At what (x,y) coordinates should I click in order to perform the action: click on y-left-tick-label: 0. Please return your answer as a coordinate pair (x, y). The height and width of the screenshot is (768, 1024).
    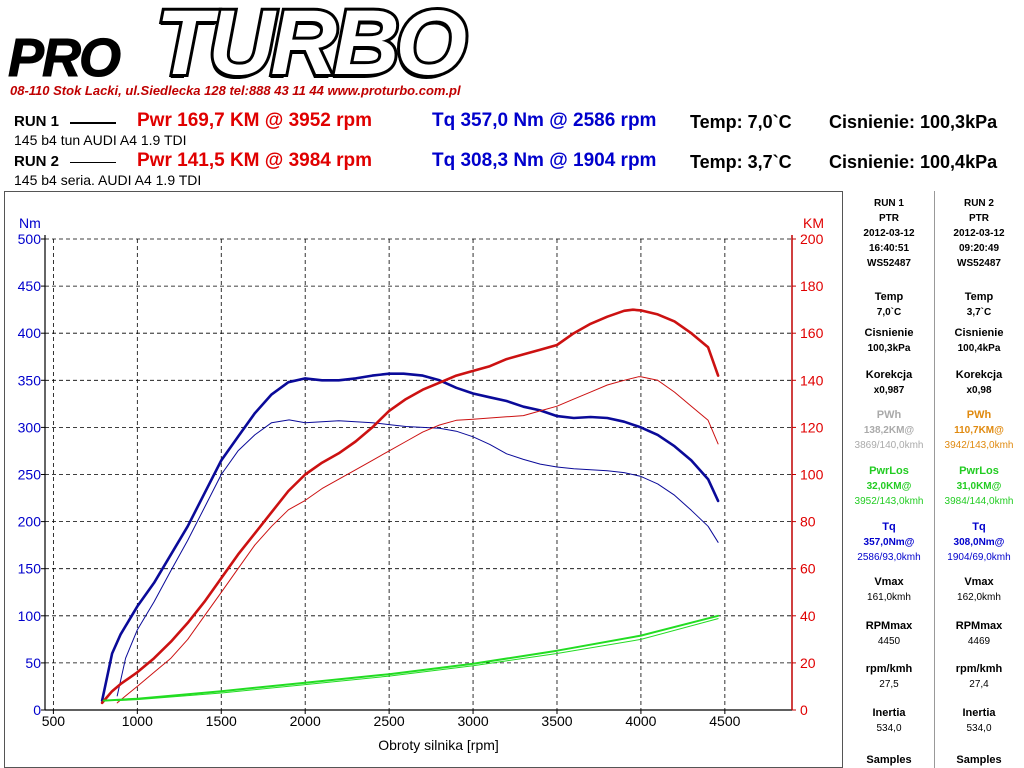
    Looking at the image, I should click on (37, 710).